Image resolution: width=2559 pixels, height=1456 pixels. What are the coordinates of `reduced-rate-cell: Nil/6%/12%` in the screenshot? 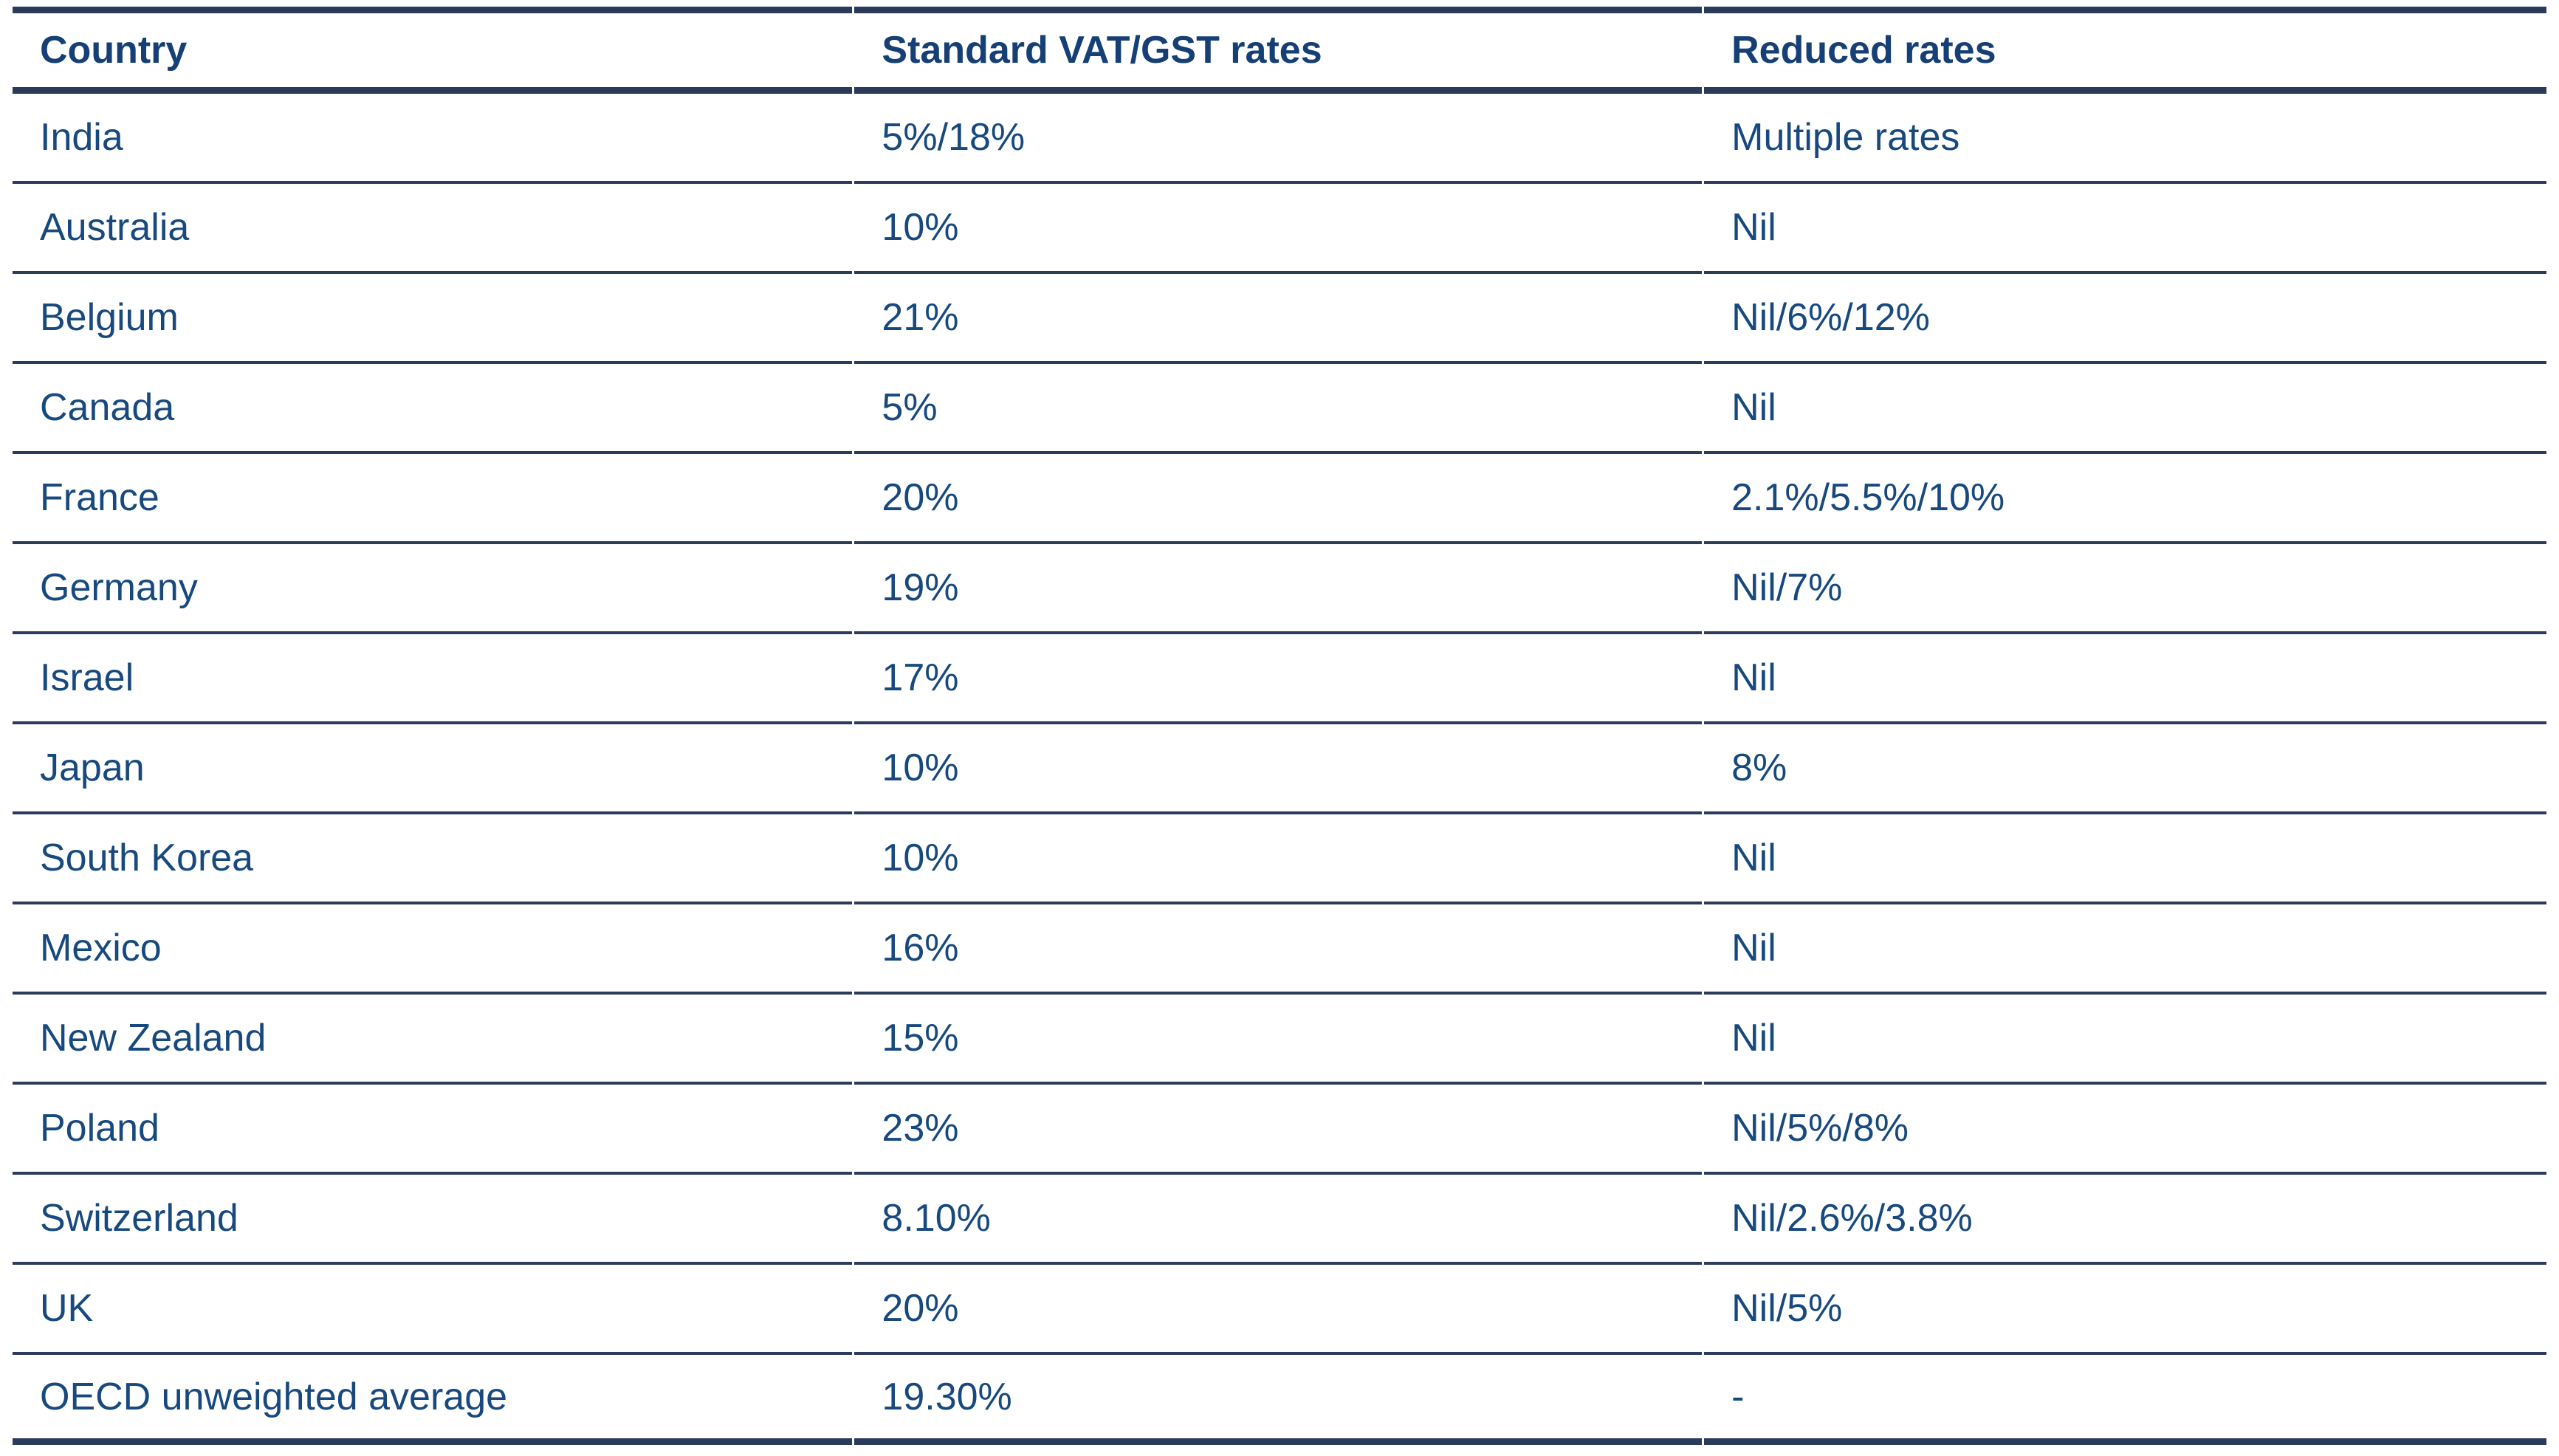 It's located at (2125, 319).